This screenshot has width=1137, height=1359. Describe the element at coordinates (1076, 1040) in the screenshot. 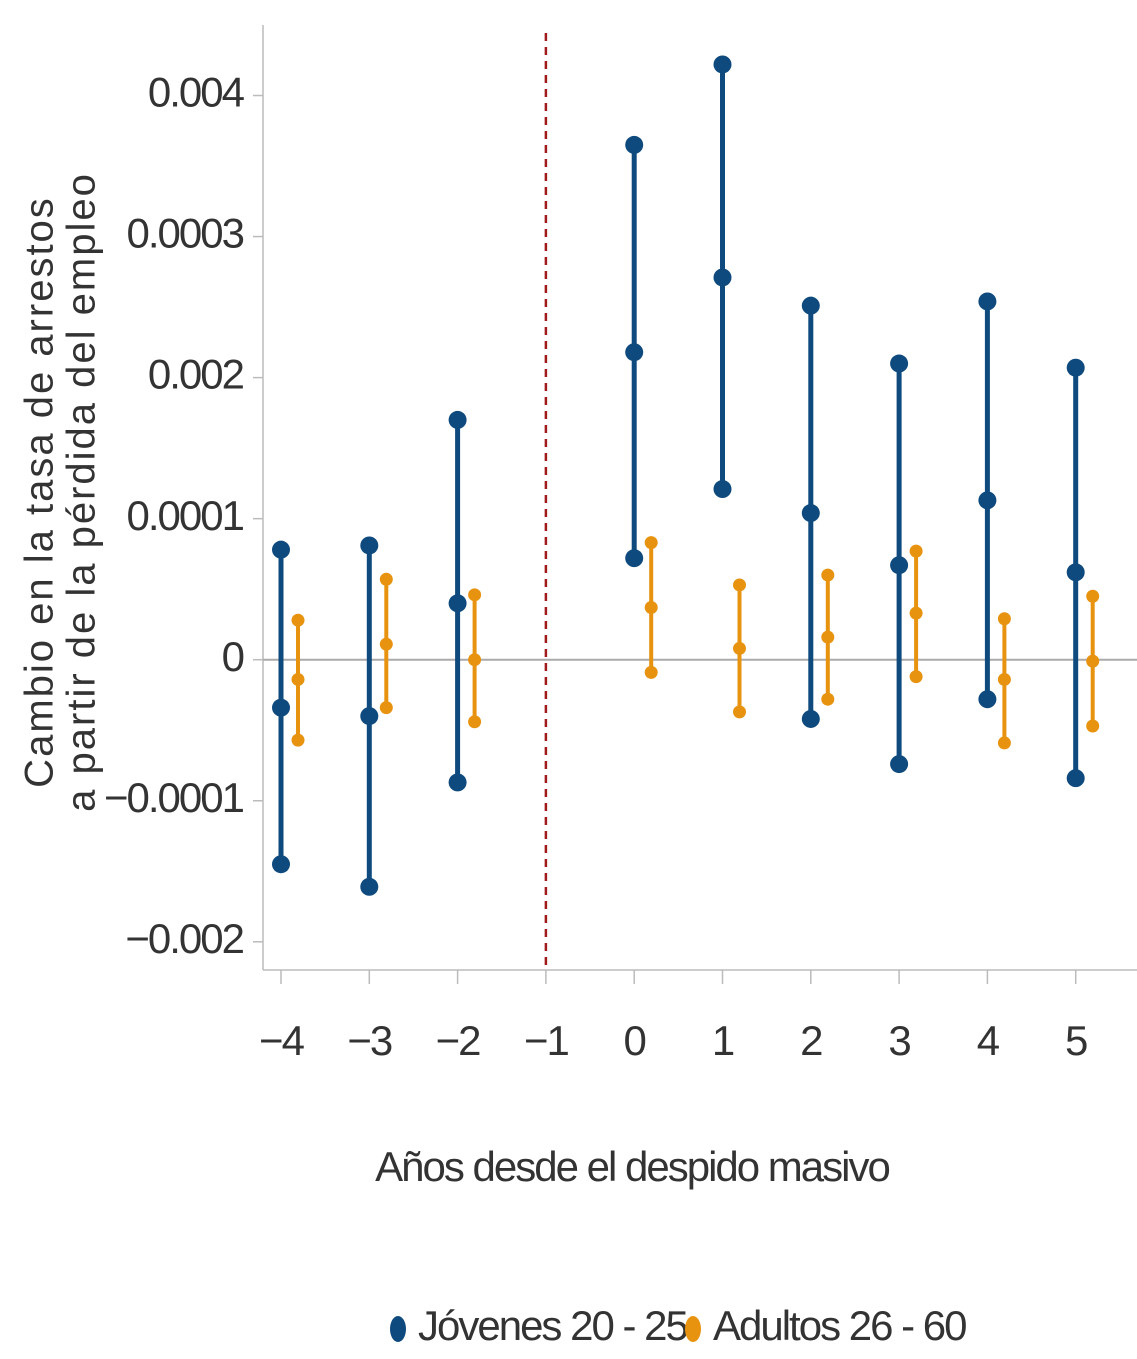

I see `x-tick-label: 5` at that location.